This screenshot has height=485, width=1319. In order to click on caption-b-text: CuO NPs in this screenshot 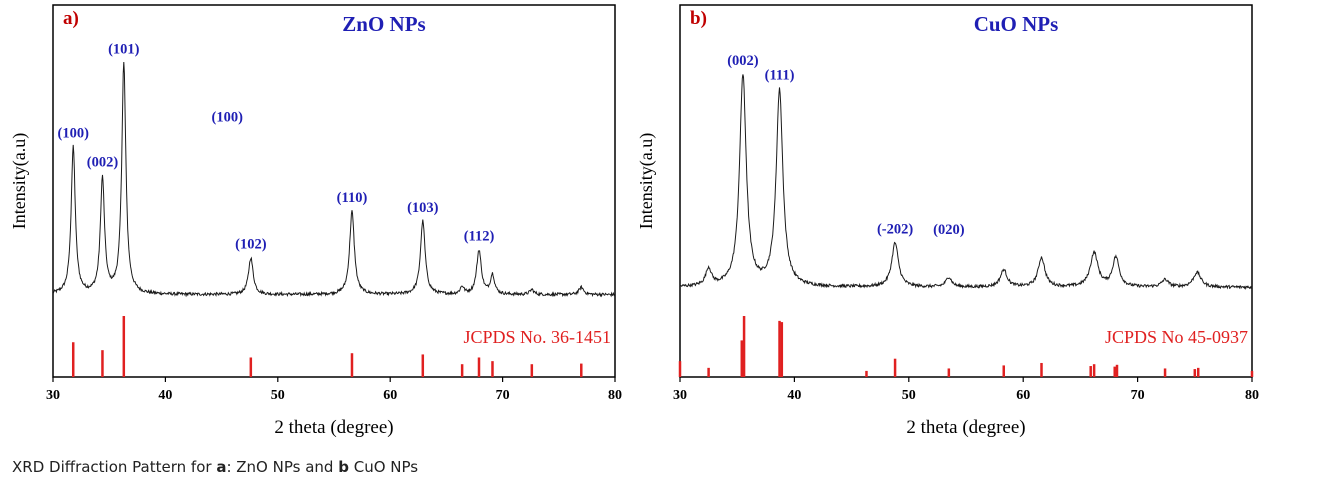, I will do `click(383, 467)`.